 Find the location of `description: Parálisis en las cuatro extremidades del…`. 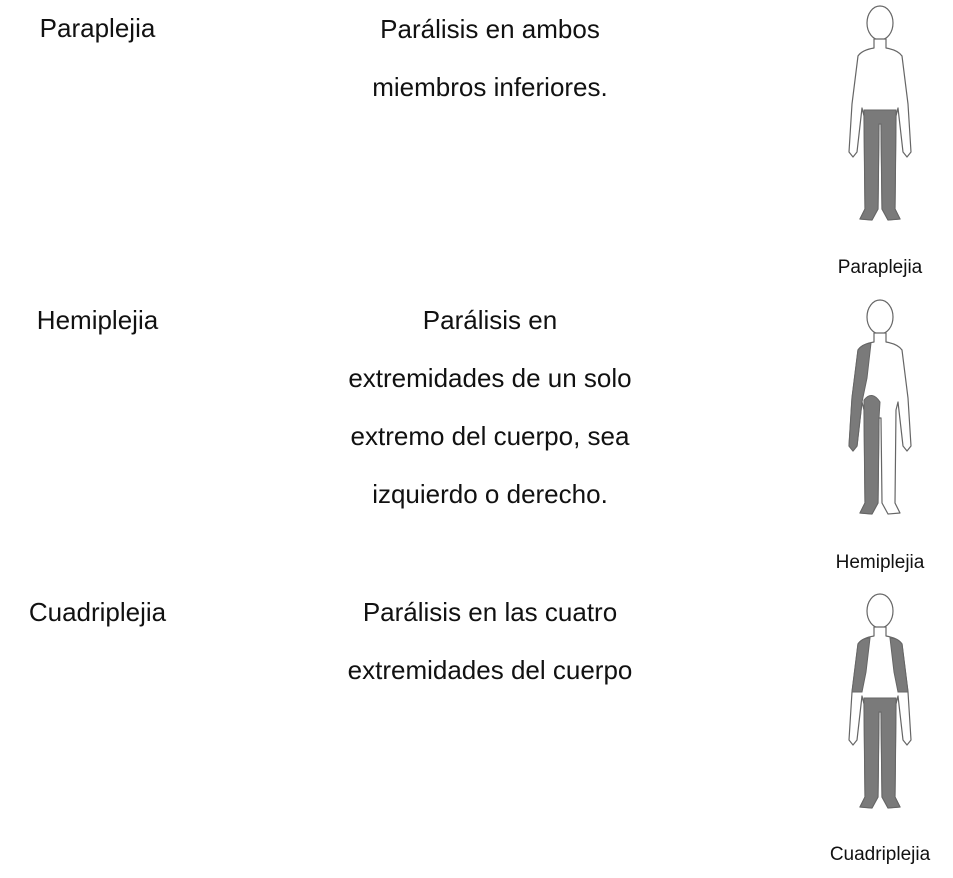

description: Parálisis en las cuatro extremidades del… is located at coordinates (490, 641).